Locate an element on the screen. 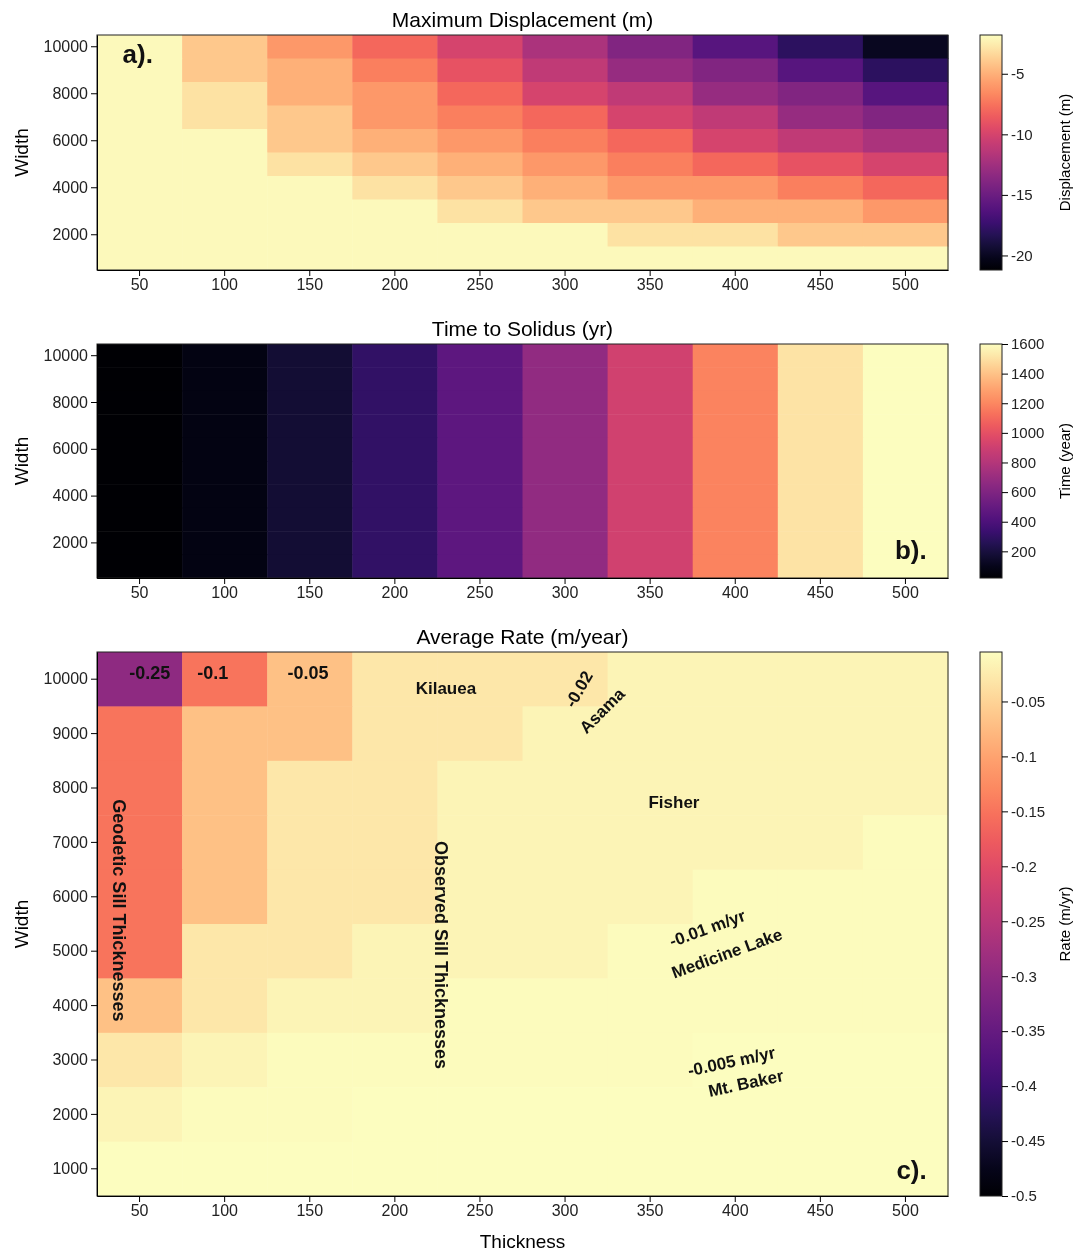 Image resolution: width=1078 pixels, height=1253 pixels. color-bar-label: -0.25 is located at coordinates (1028, 921).